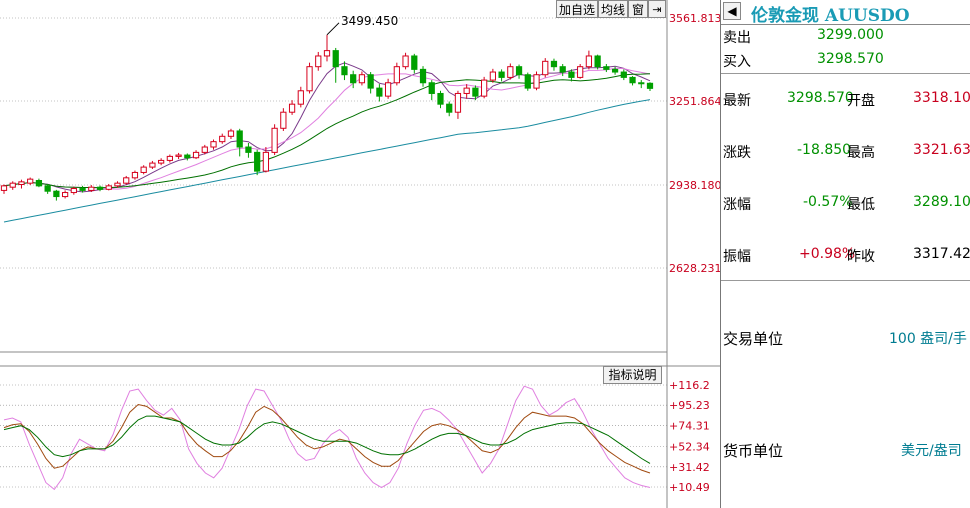  What do you see at coordinates (861, 205) in the screenshot?
I see `low-label: 最低` at bounding box center [861, 205].